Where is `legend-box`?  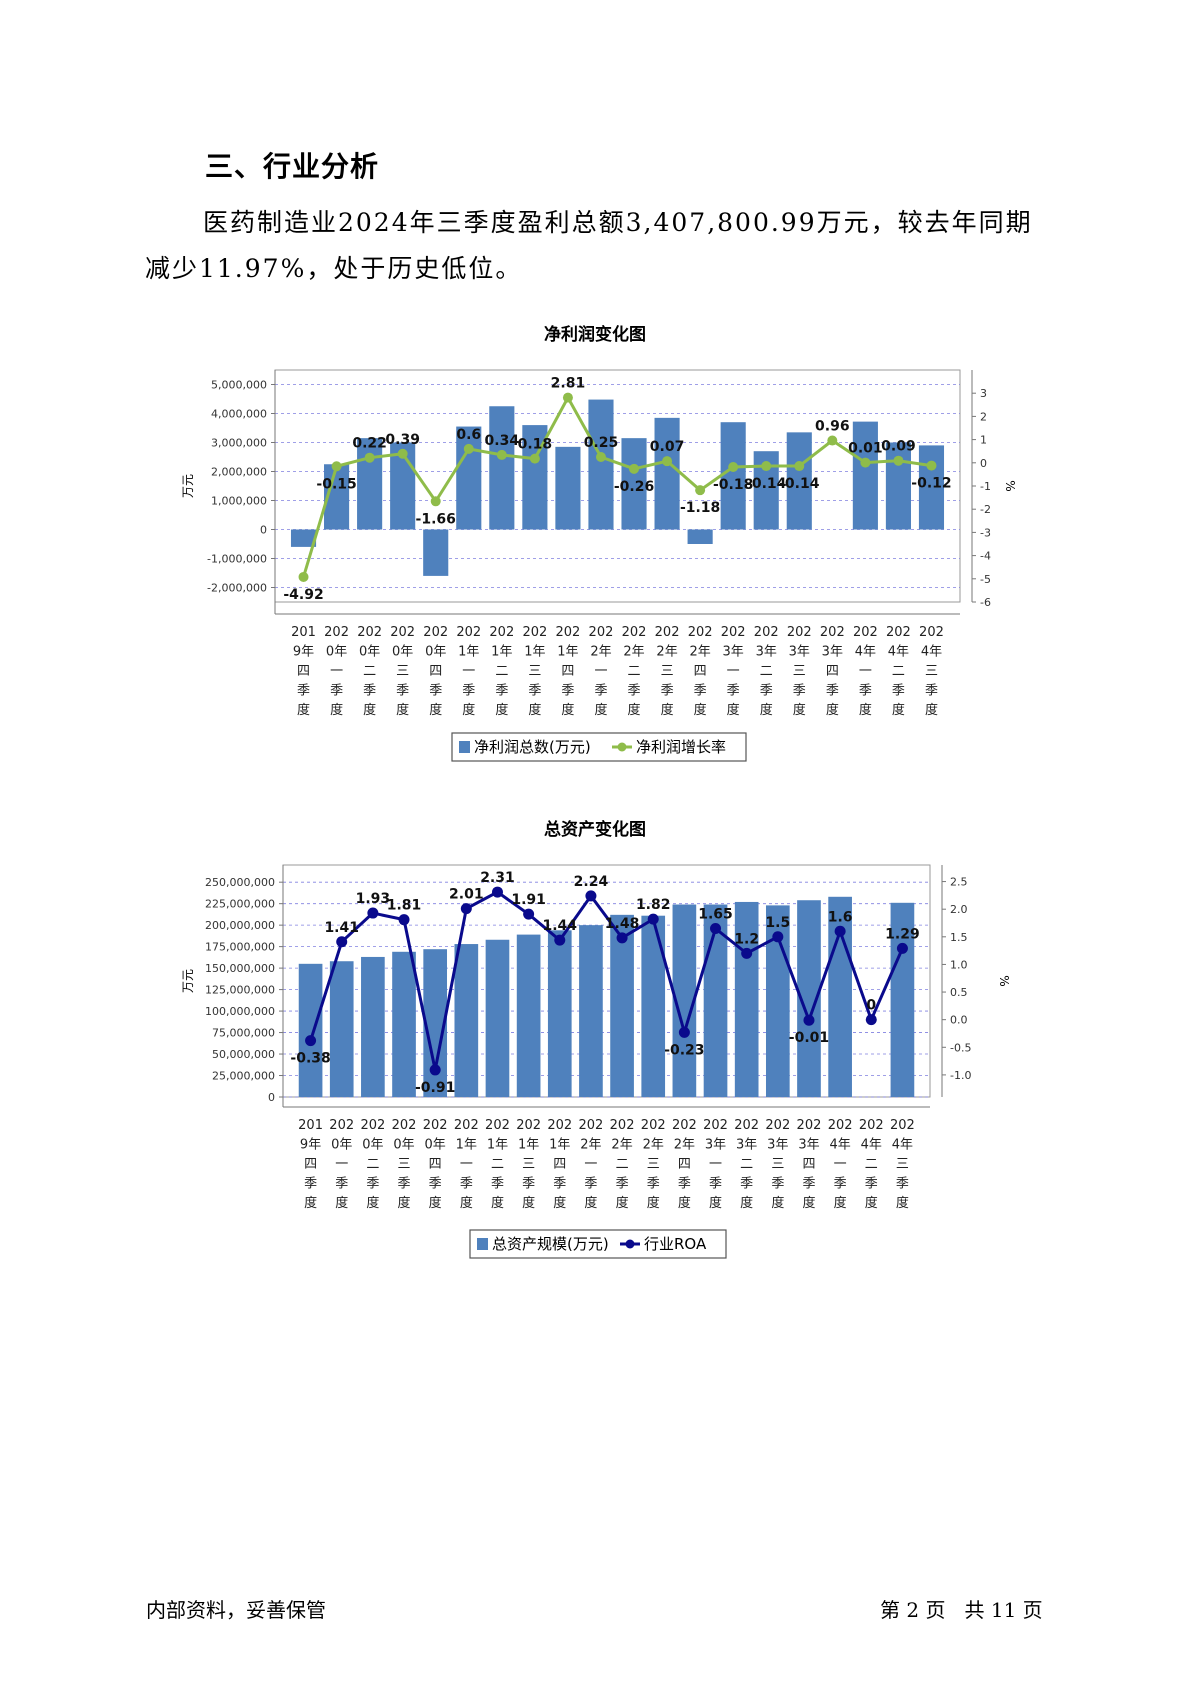
legend-box is located at coordinates (599, 747).